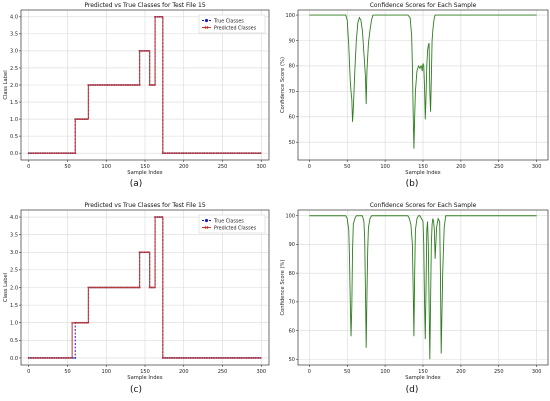 The height and width of the screenshot is (401, 550). What do you see at coordinates (290, 217) in the screenshot?
I see `y-tick-label: 100` at bounding box center [290, 217].